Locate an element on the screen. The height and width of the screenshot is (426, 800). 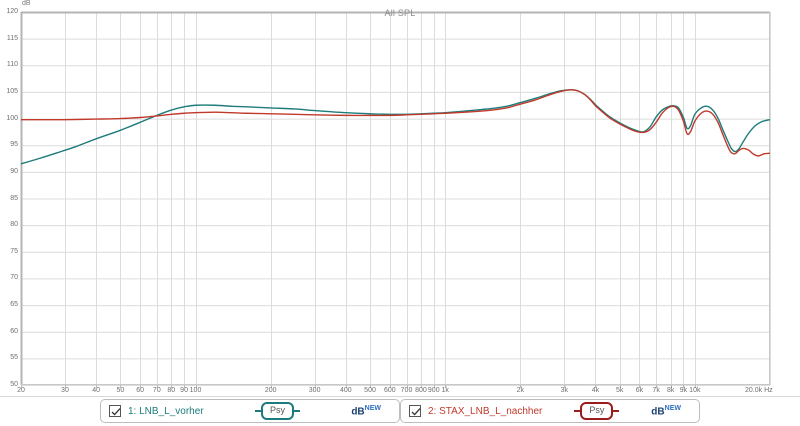
series-2-psy-label: Psy is located at coordinates (597, 411).